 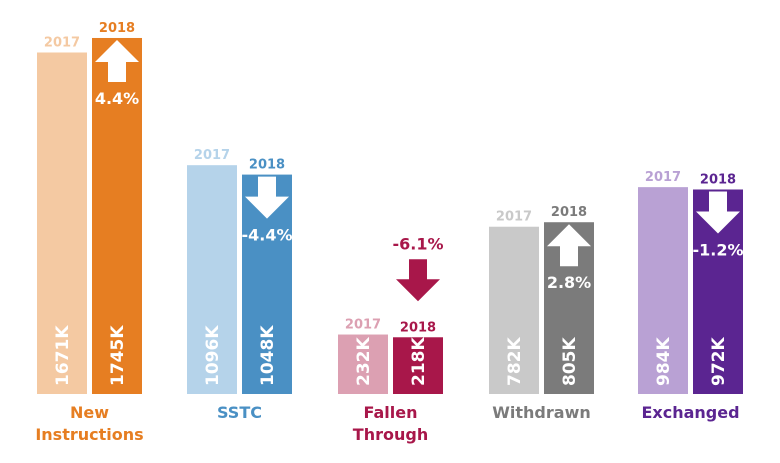 I want to click on bar-value-label: 782K, so click(x=515, y=361).